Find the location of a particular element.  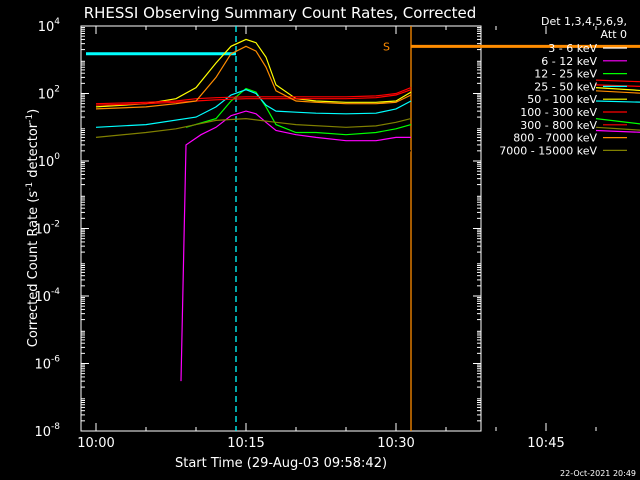

y-tick-label: 10⁻⁸ is located at coordinates (47, 431).